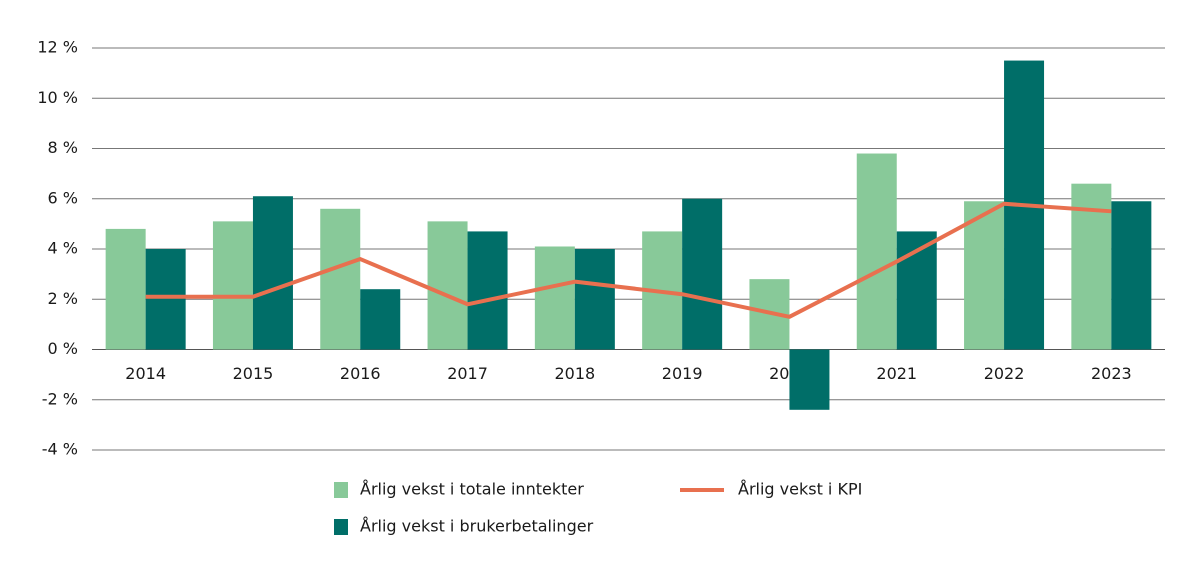 This screenshot has height=573, width=1200. Describe the element at coordinates (477, 526) in the screenshot. I see `legend-label: Årlig vekst i brukerbetalinger` at that location.